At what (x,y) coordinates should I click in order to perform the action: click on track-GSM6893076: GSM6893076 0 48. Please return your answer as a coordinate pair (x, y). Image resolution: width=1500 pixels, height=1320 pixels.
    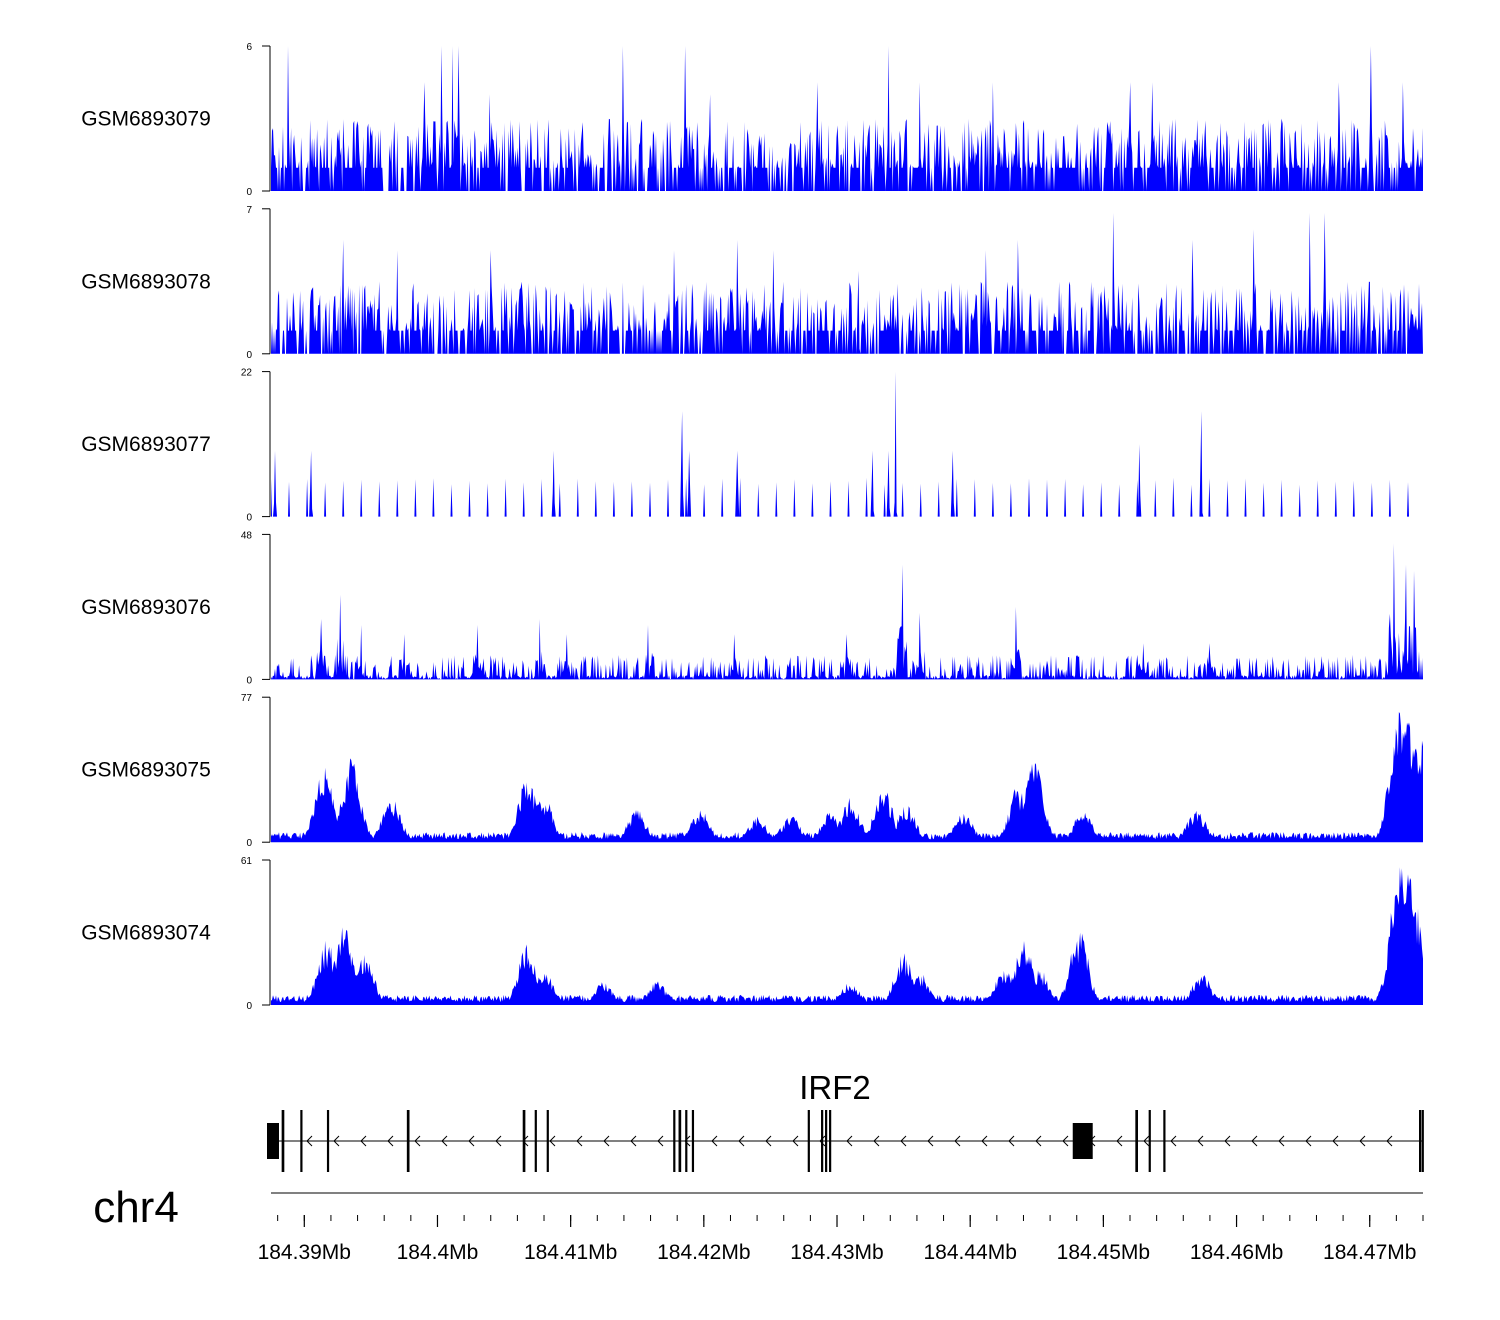
    Looking at the image, I should click on (752, 608).